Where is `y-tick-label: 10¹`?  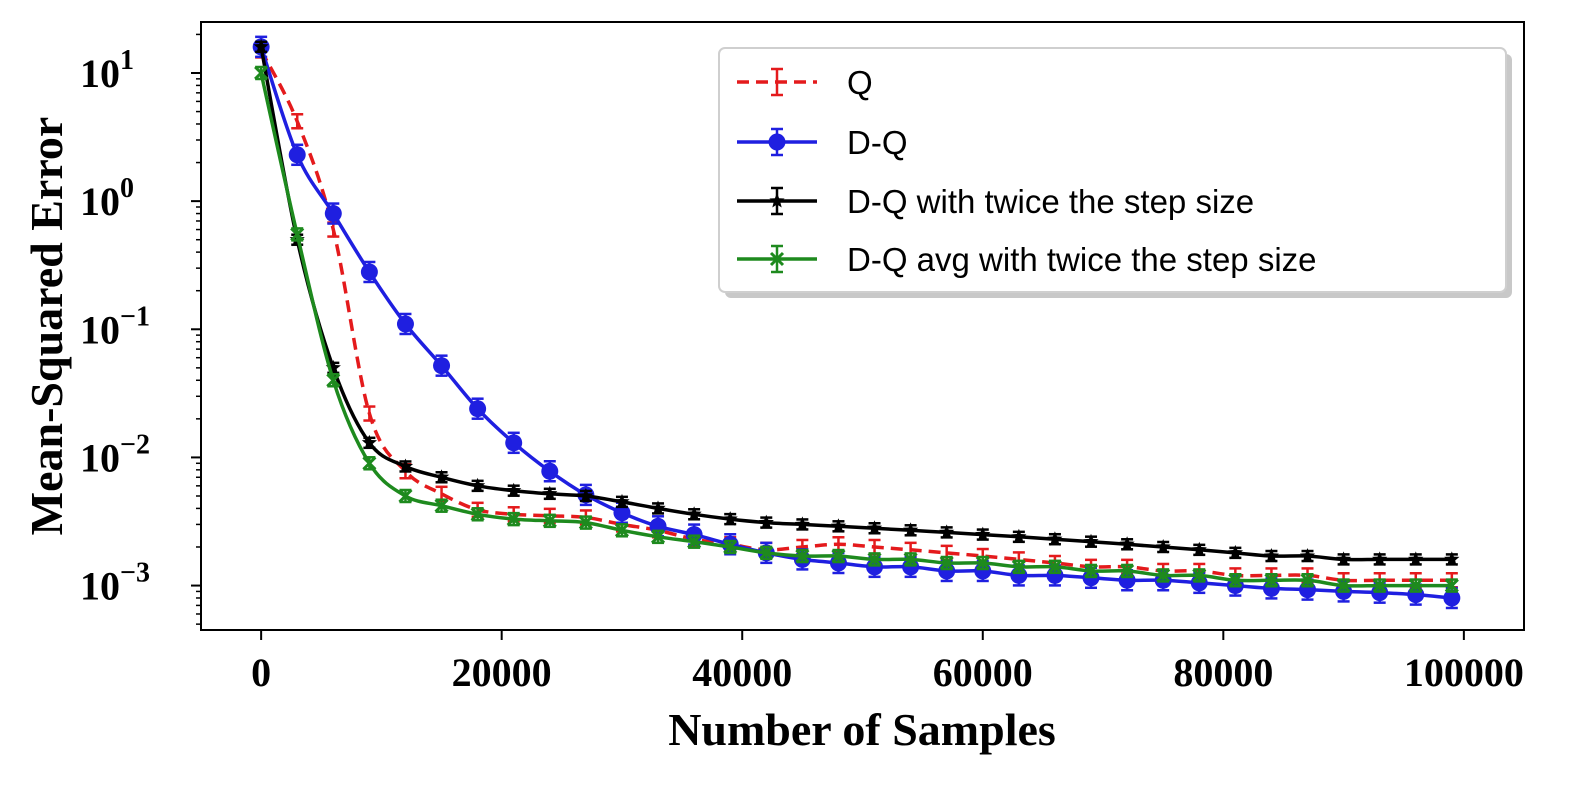 y-tick-label: 10¹ is located at coordinates (107, 70).